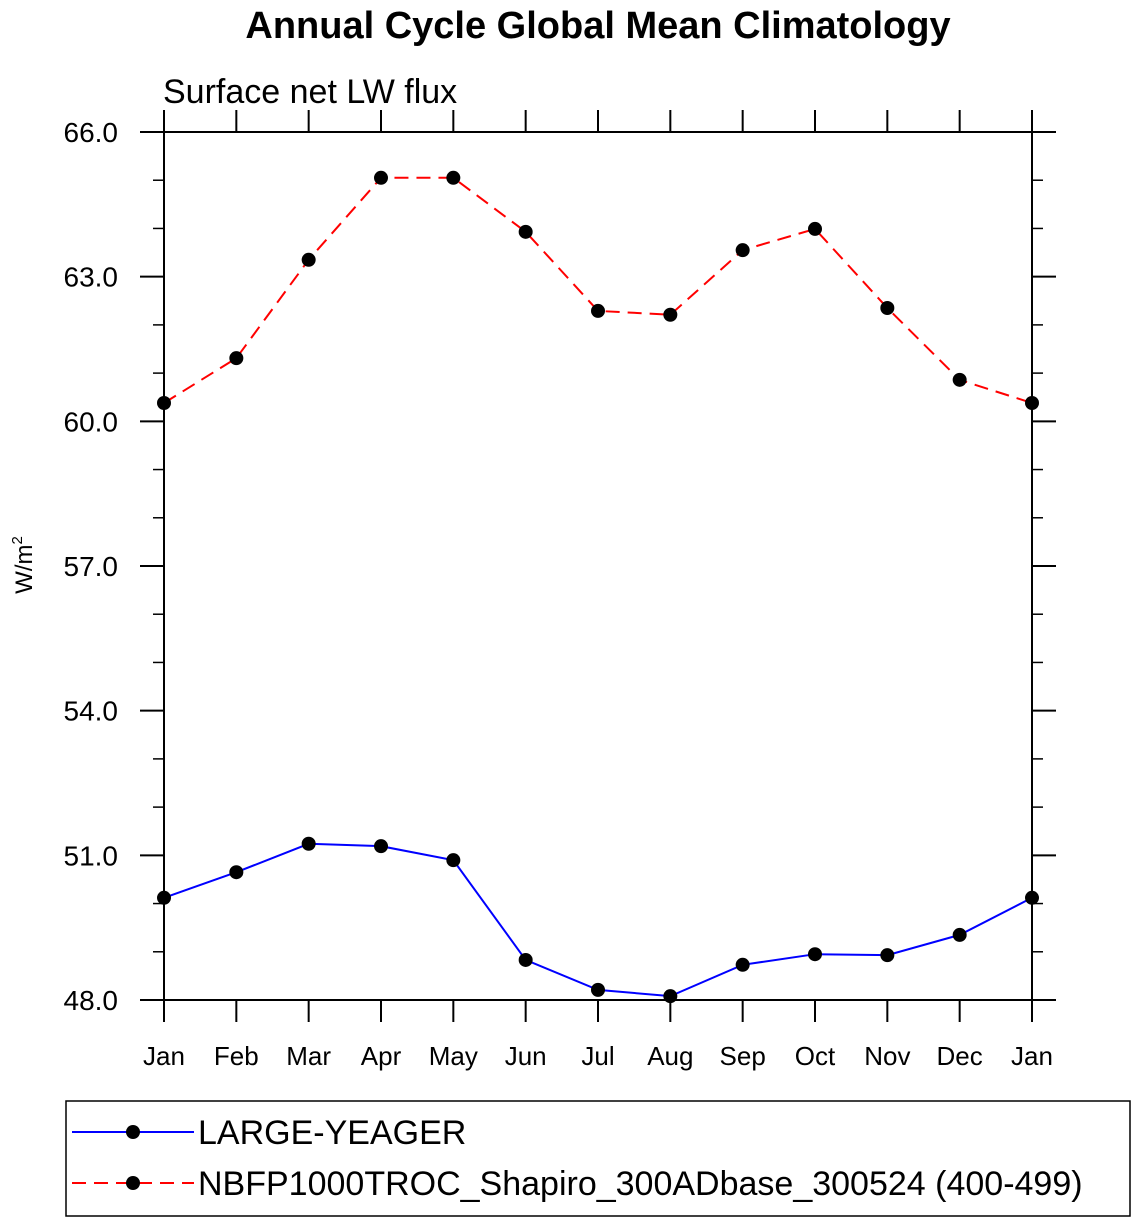 The width and height of the screenshot is (1137, 1222). What do you see at coordinates (91, 711) in the screenshot?
I see `y-tick-label: 54.0` at bounding box center [91, 711].